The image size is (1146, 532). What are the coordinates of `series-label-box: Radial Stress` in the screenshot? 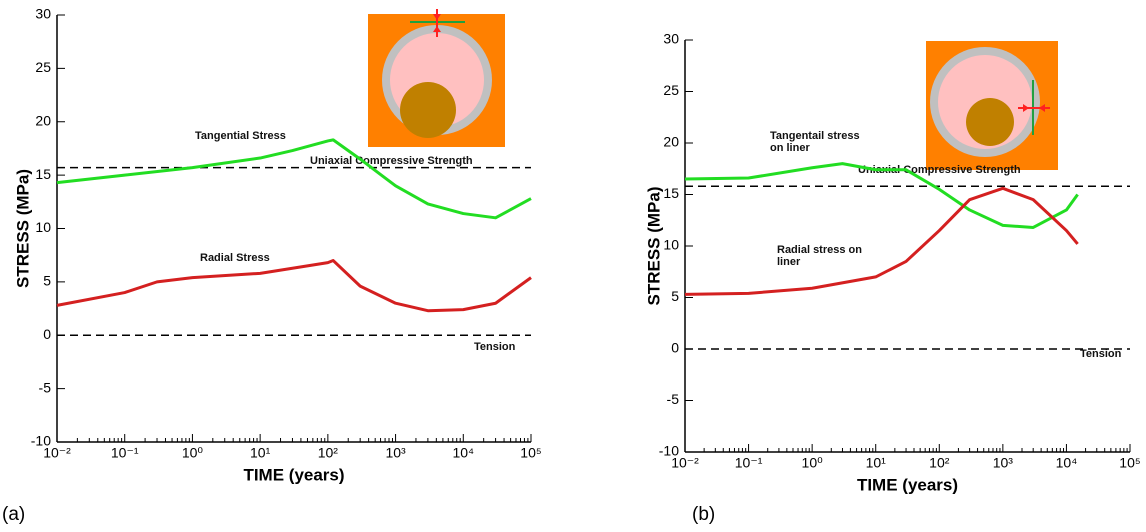 It's located at (235, 258).